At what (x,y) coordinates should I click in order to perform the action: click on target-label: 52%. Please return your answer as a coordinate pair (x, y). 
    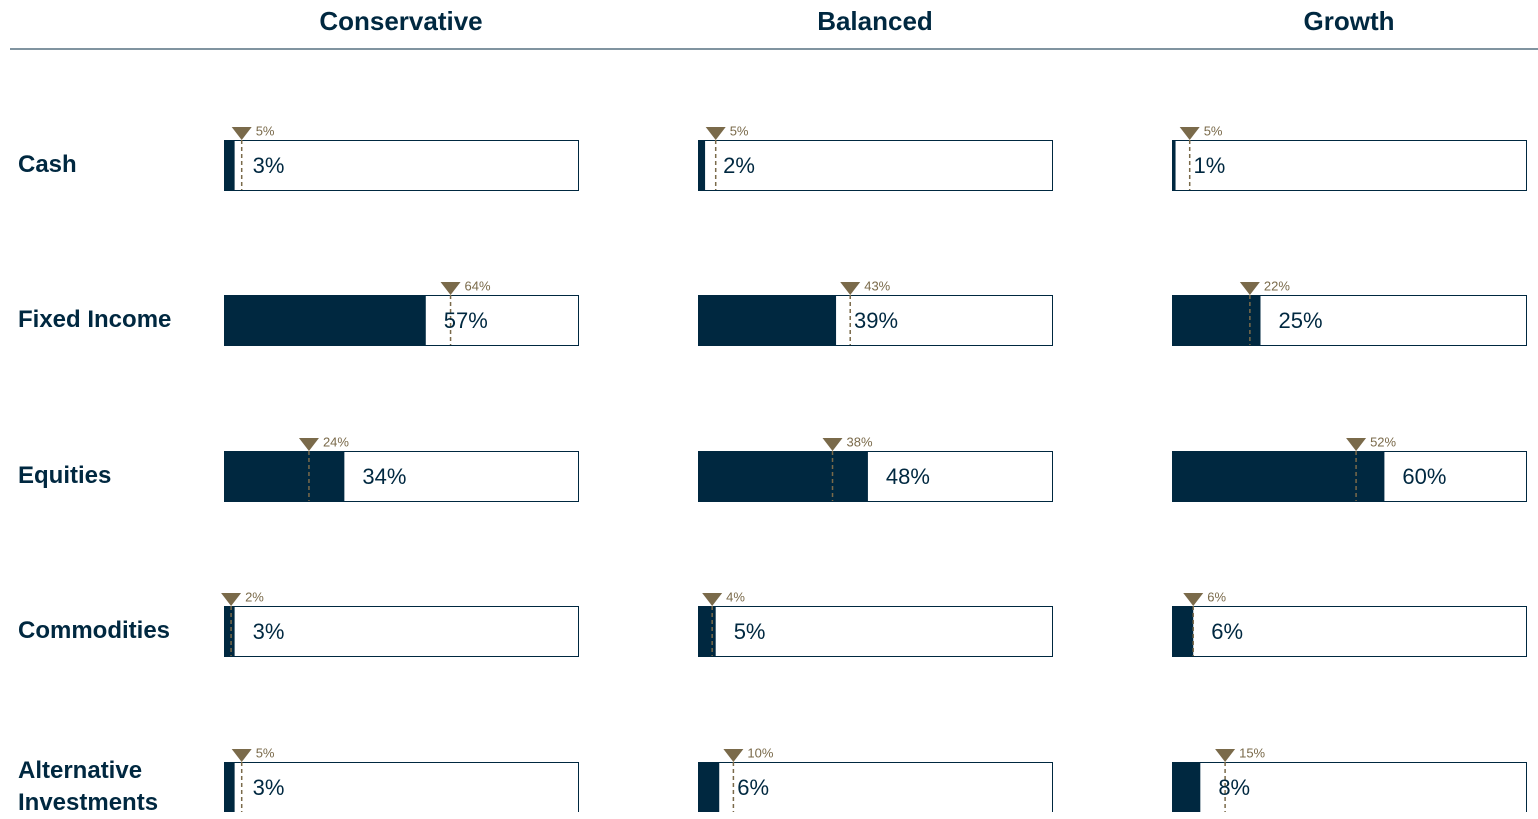
    Looking at the image, I should click on (1383, 441).